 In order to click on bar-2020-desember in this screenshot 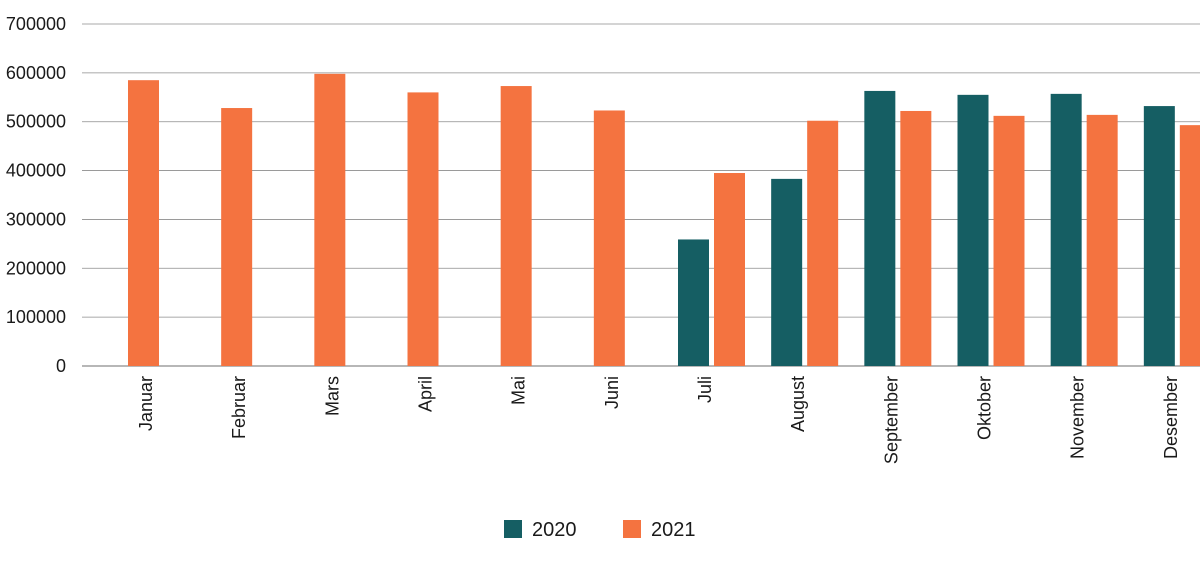, I will do `click(1159, 236)`.